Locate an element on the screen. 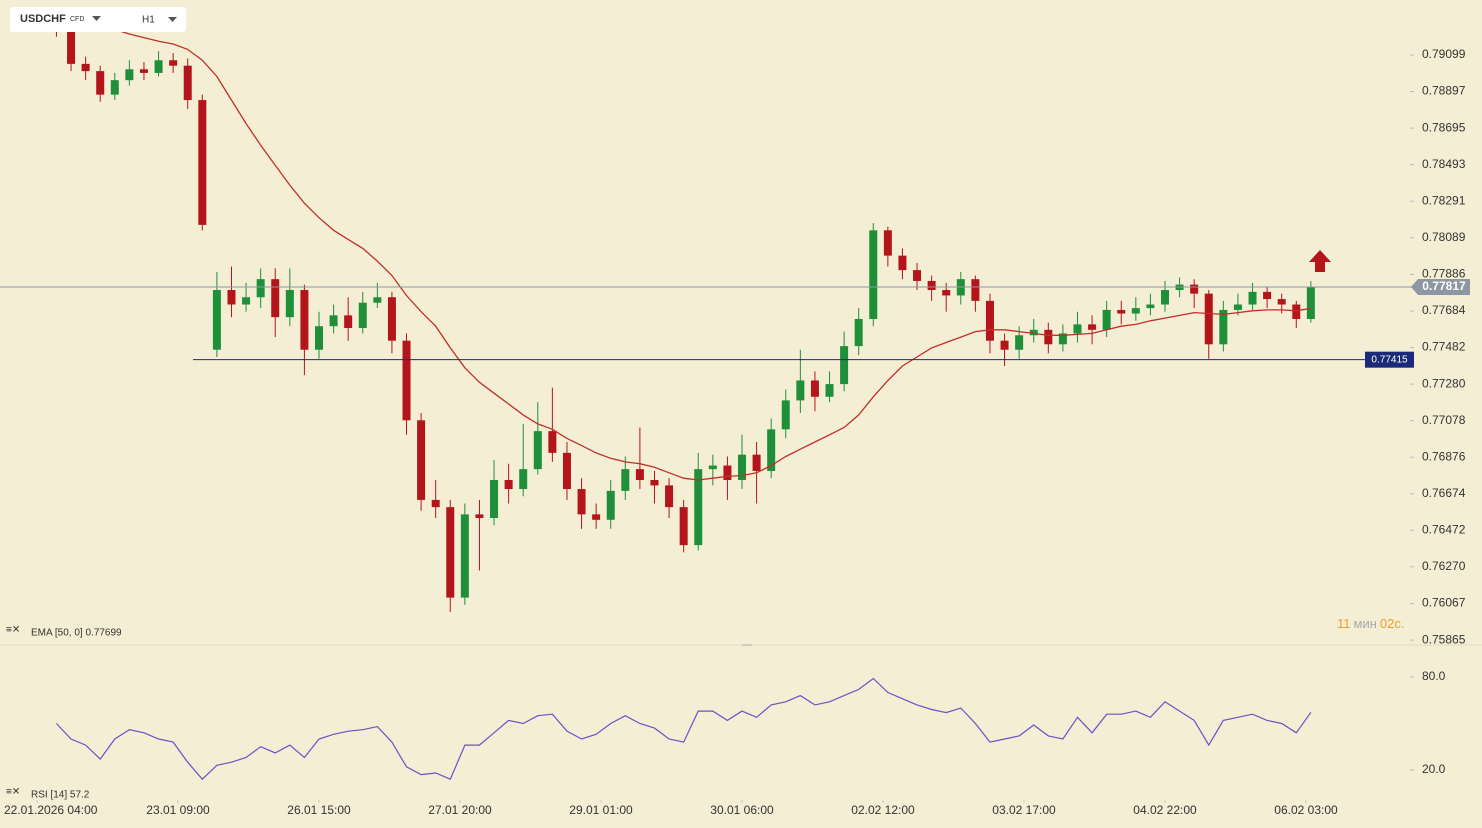  timeframe: H1 is located at coordinates (148, 20).